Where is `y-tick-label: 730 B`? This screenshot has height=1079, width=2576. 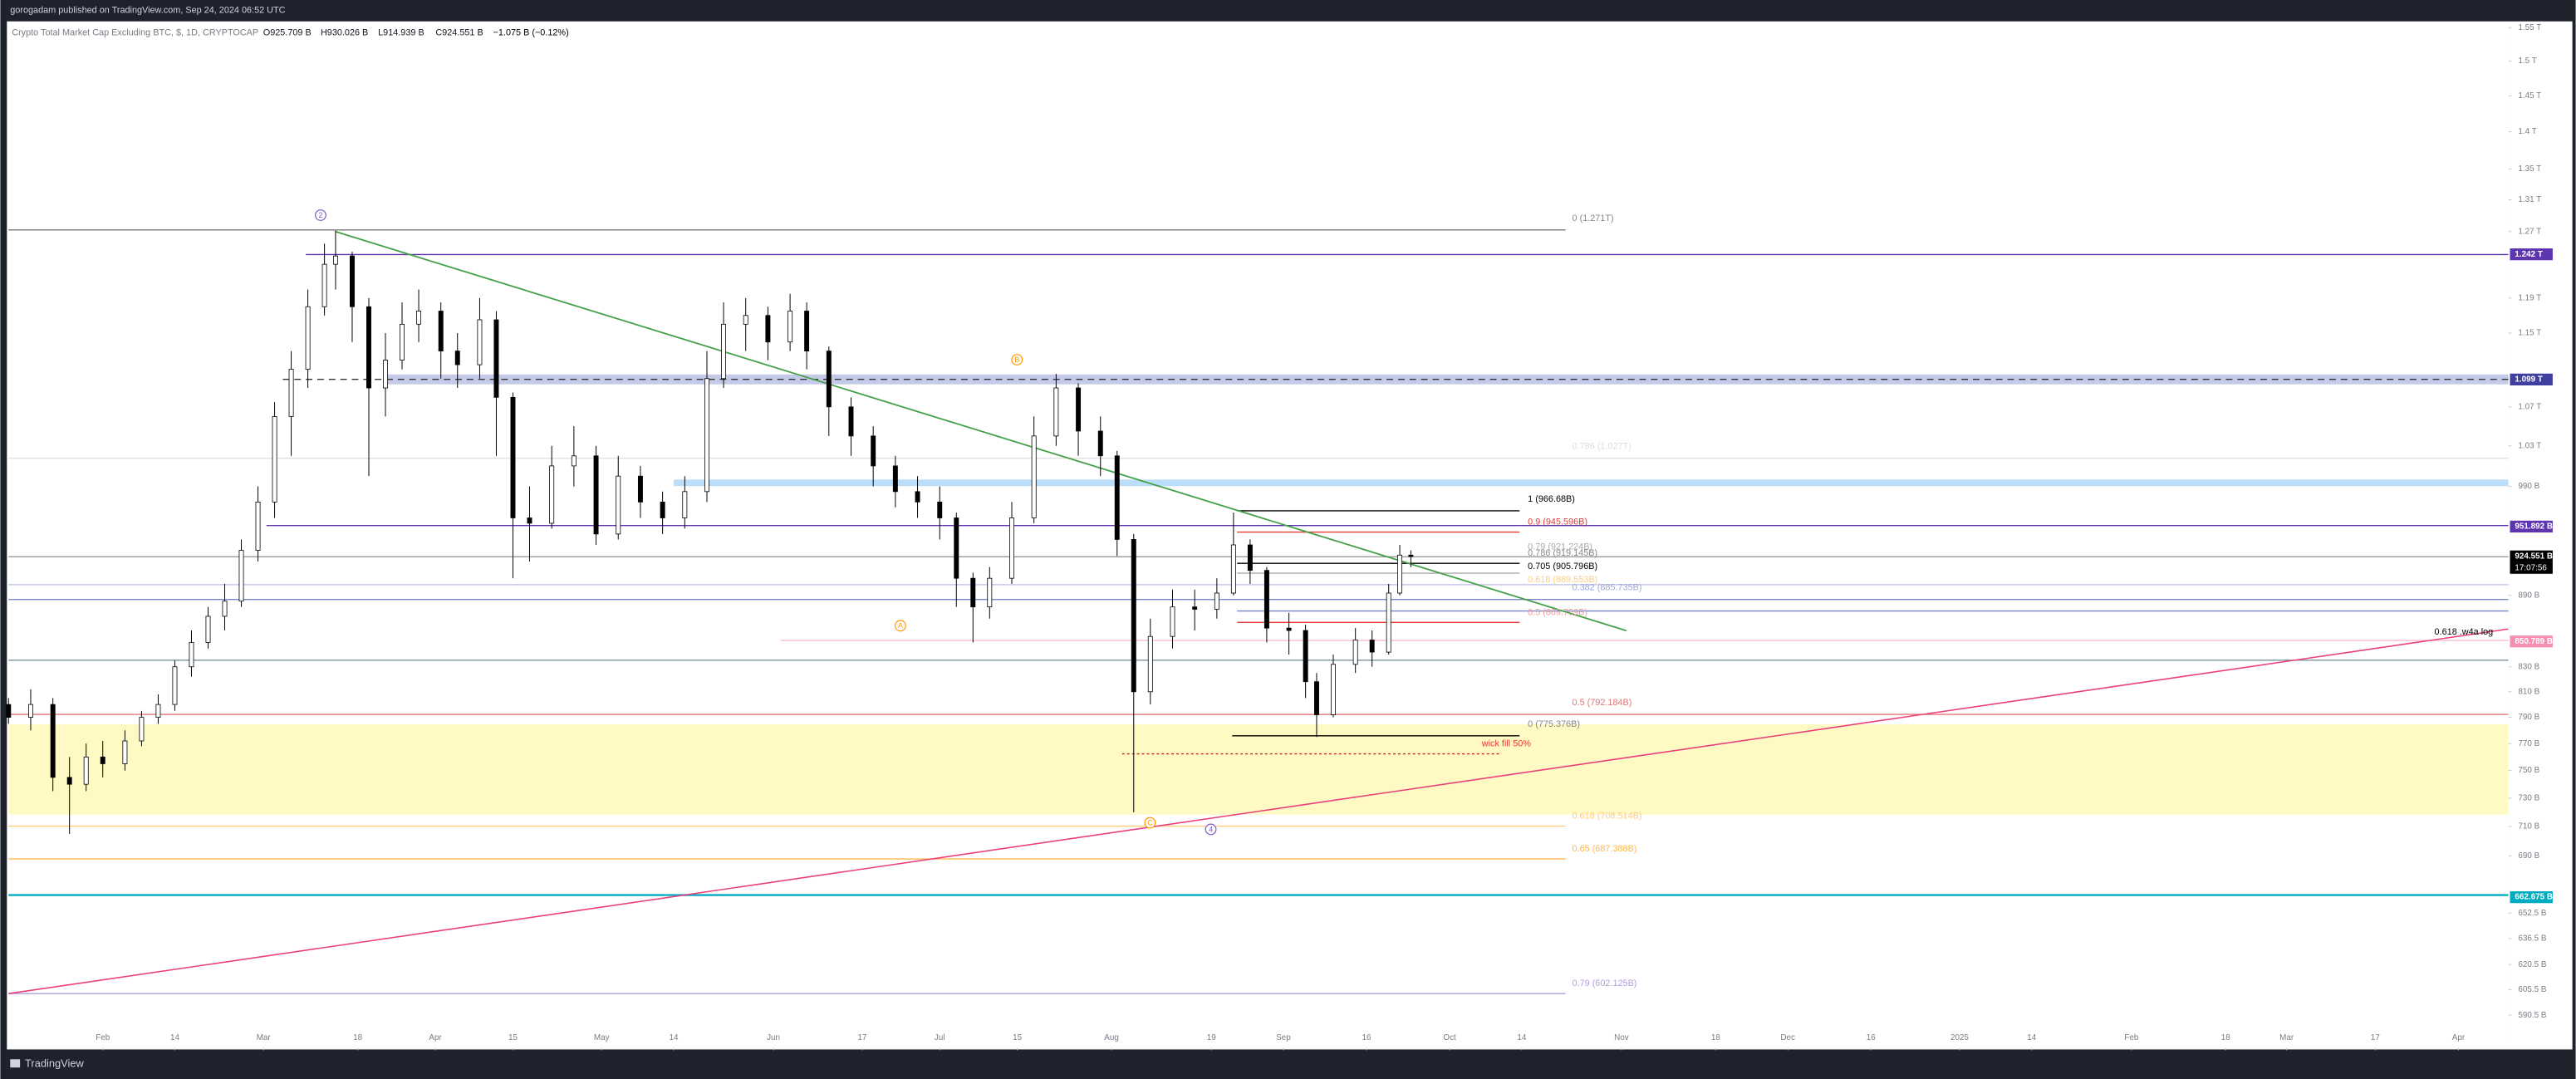 y-tick-label: 730 B is located at coordinates (2528, 798).